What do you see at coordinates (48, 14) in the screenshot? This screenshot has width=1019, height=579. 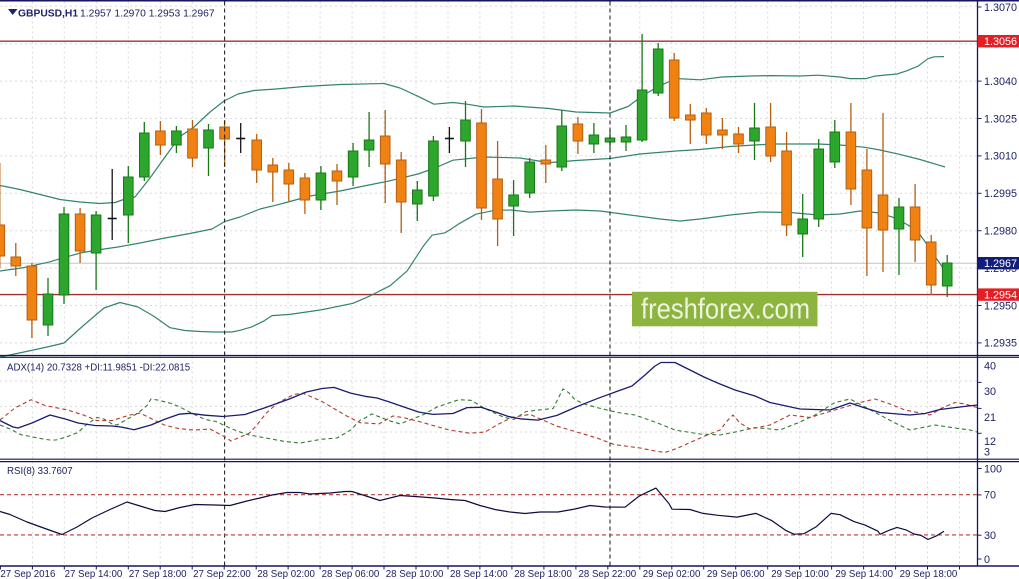 I see `svg-text: GBPUSD,H1` at bounding box center [48, 14].